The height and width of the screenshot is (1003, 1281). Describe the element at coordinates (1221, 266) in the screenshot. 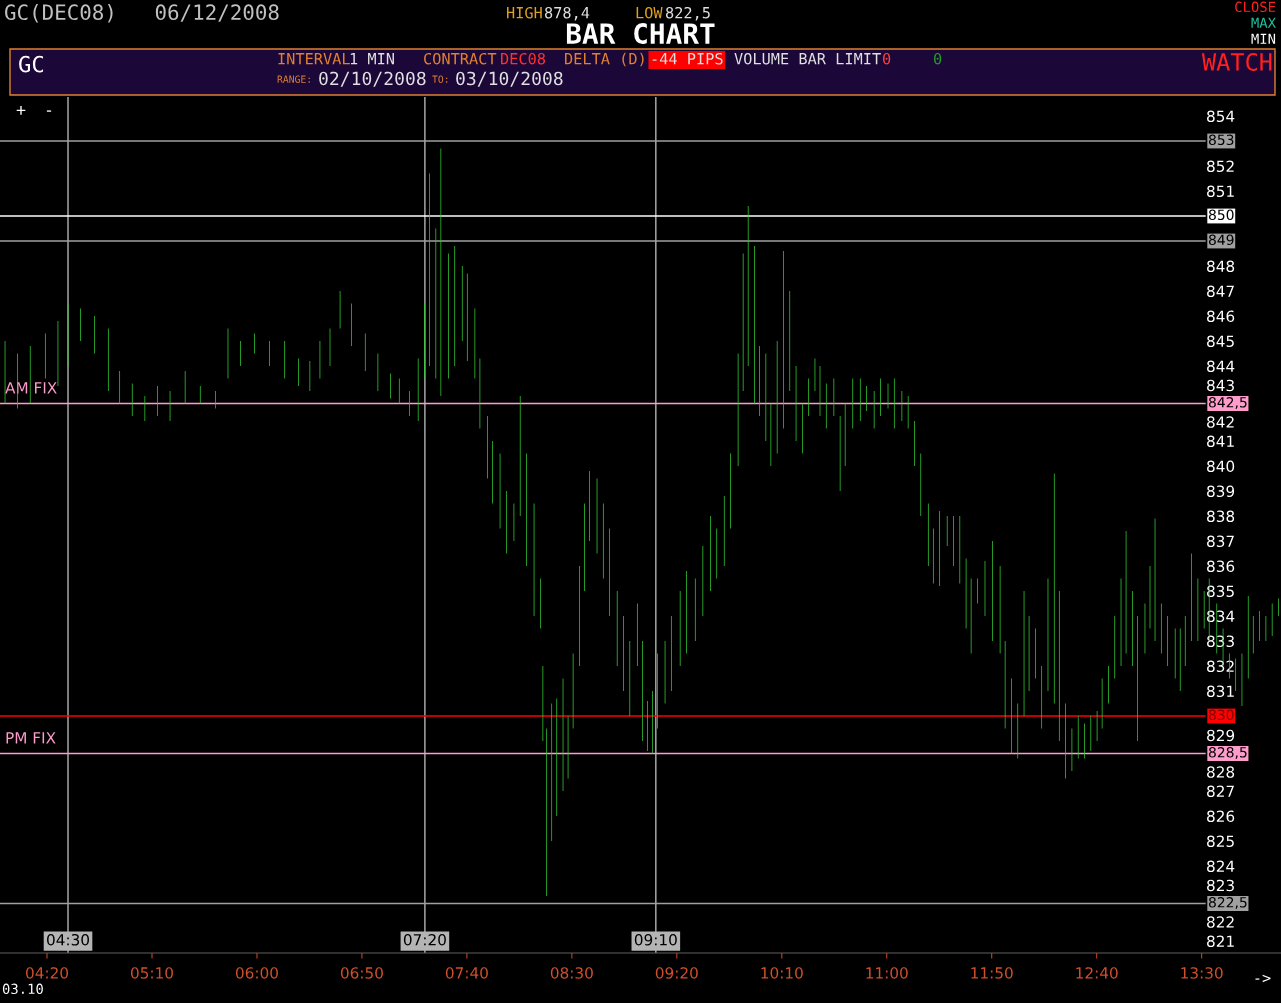

I see `y-tick-label: 848` at that location.